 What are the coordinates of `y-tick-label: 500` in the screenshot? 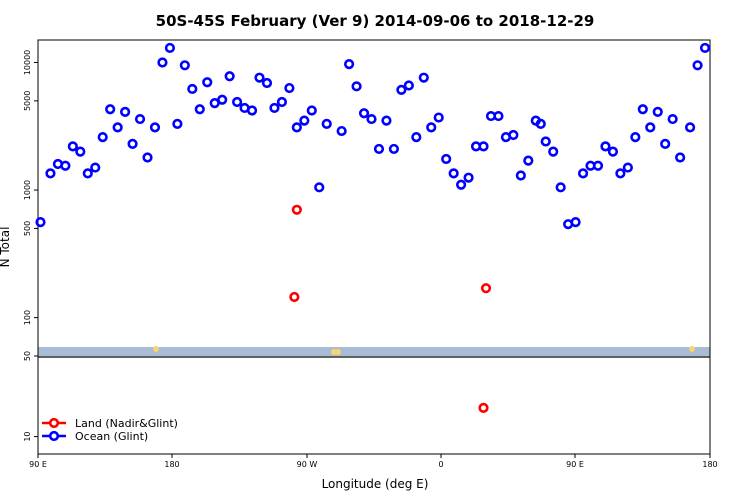 It's located at (27, 228).